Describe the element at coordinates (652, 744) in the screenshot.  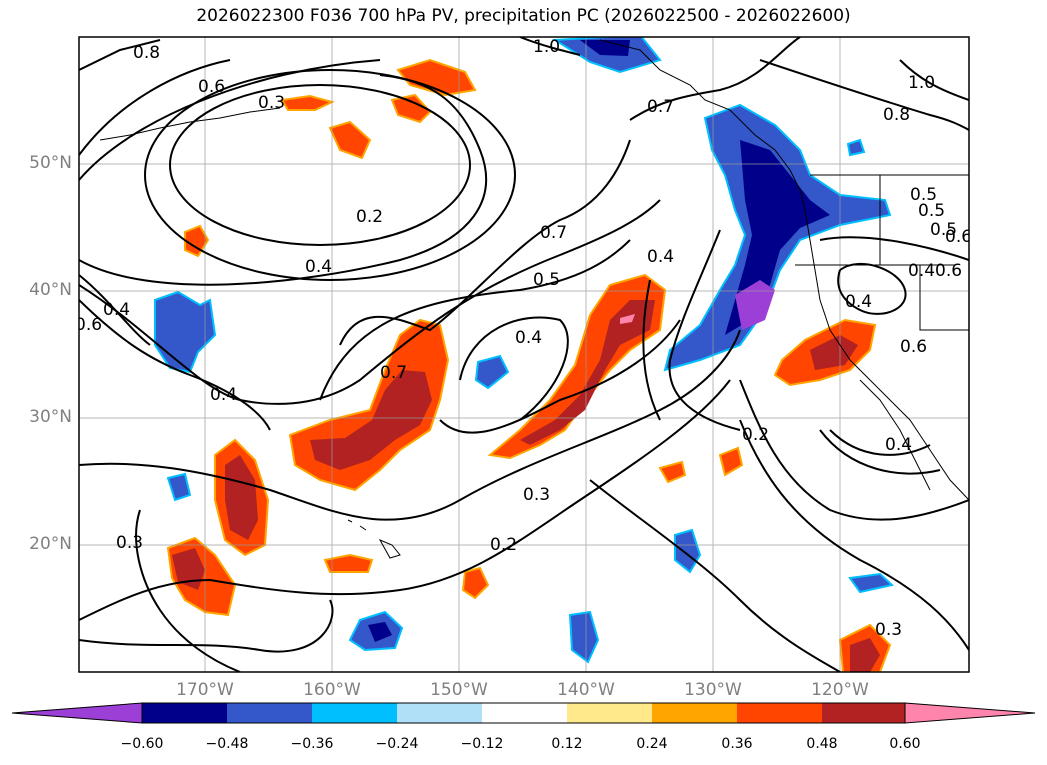
I see `colorbar-tick: 0.24` at that location.